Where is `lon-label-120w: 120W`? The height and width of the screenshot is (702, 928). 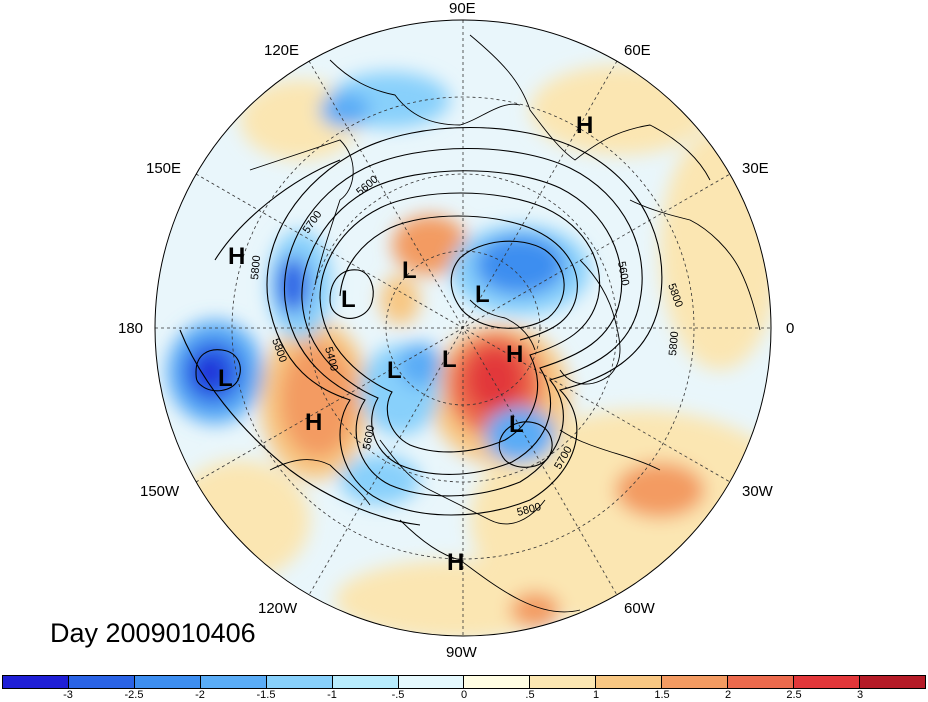
lon-label-120w: 120W is located at coordinates (278, 608).